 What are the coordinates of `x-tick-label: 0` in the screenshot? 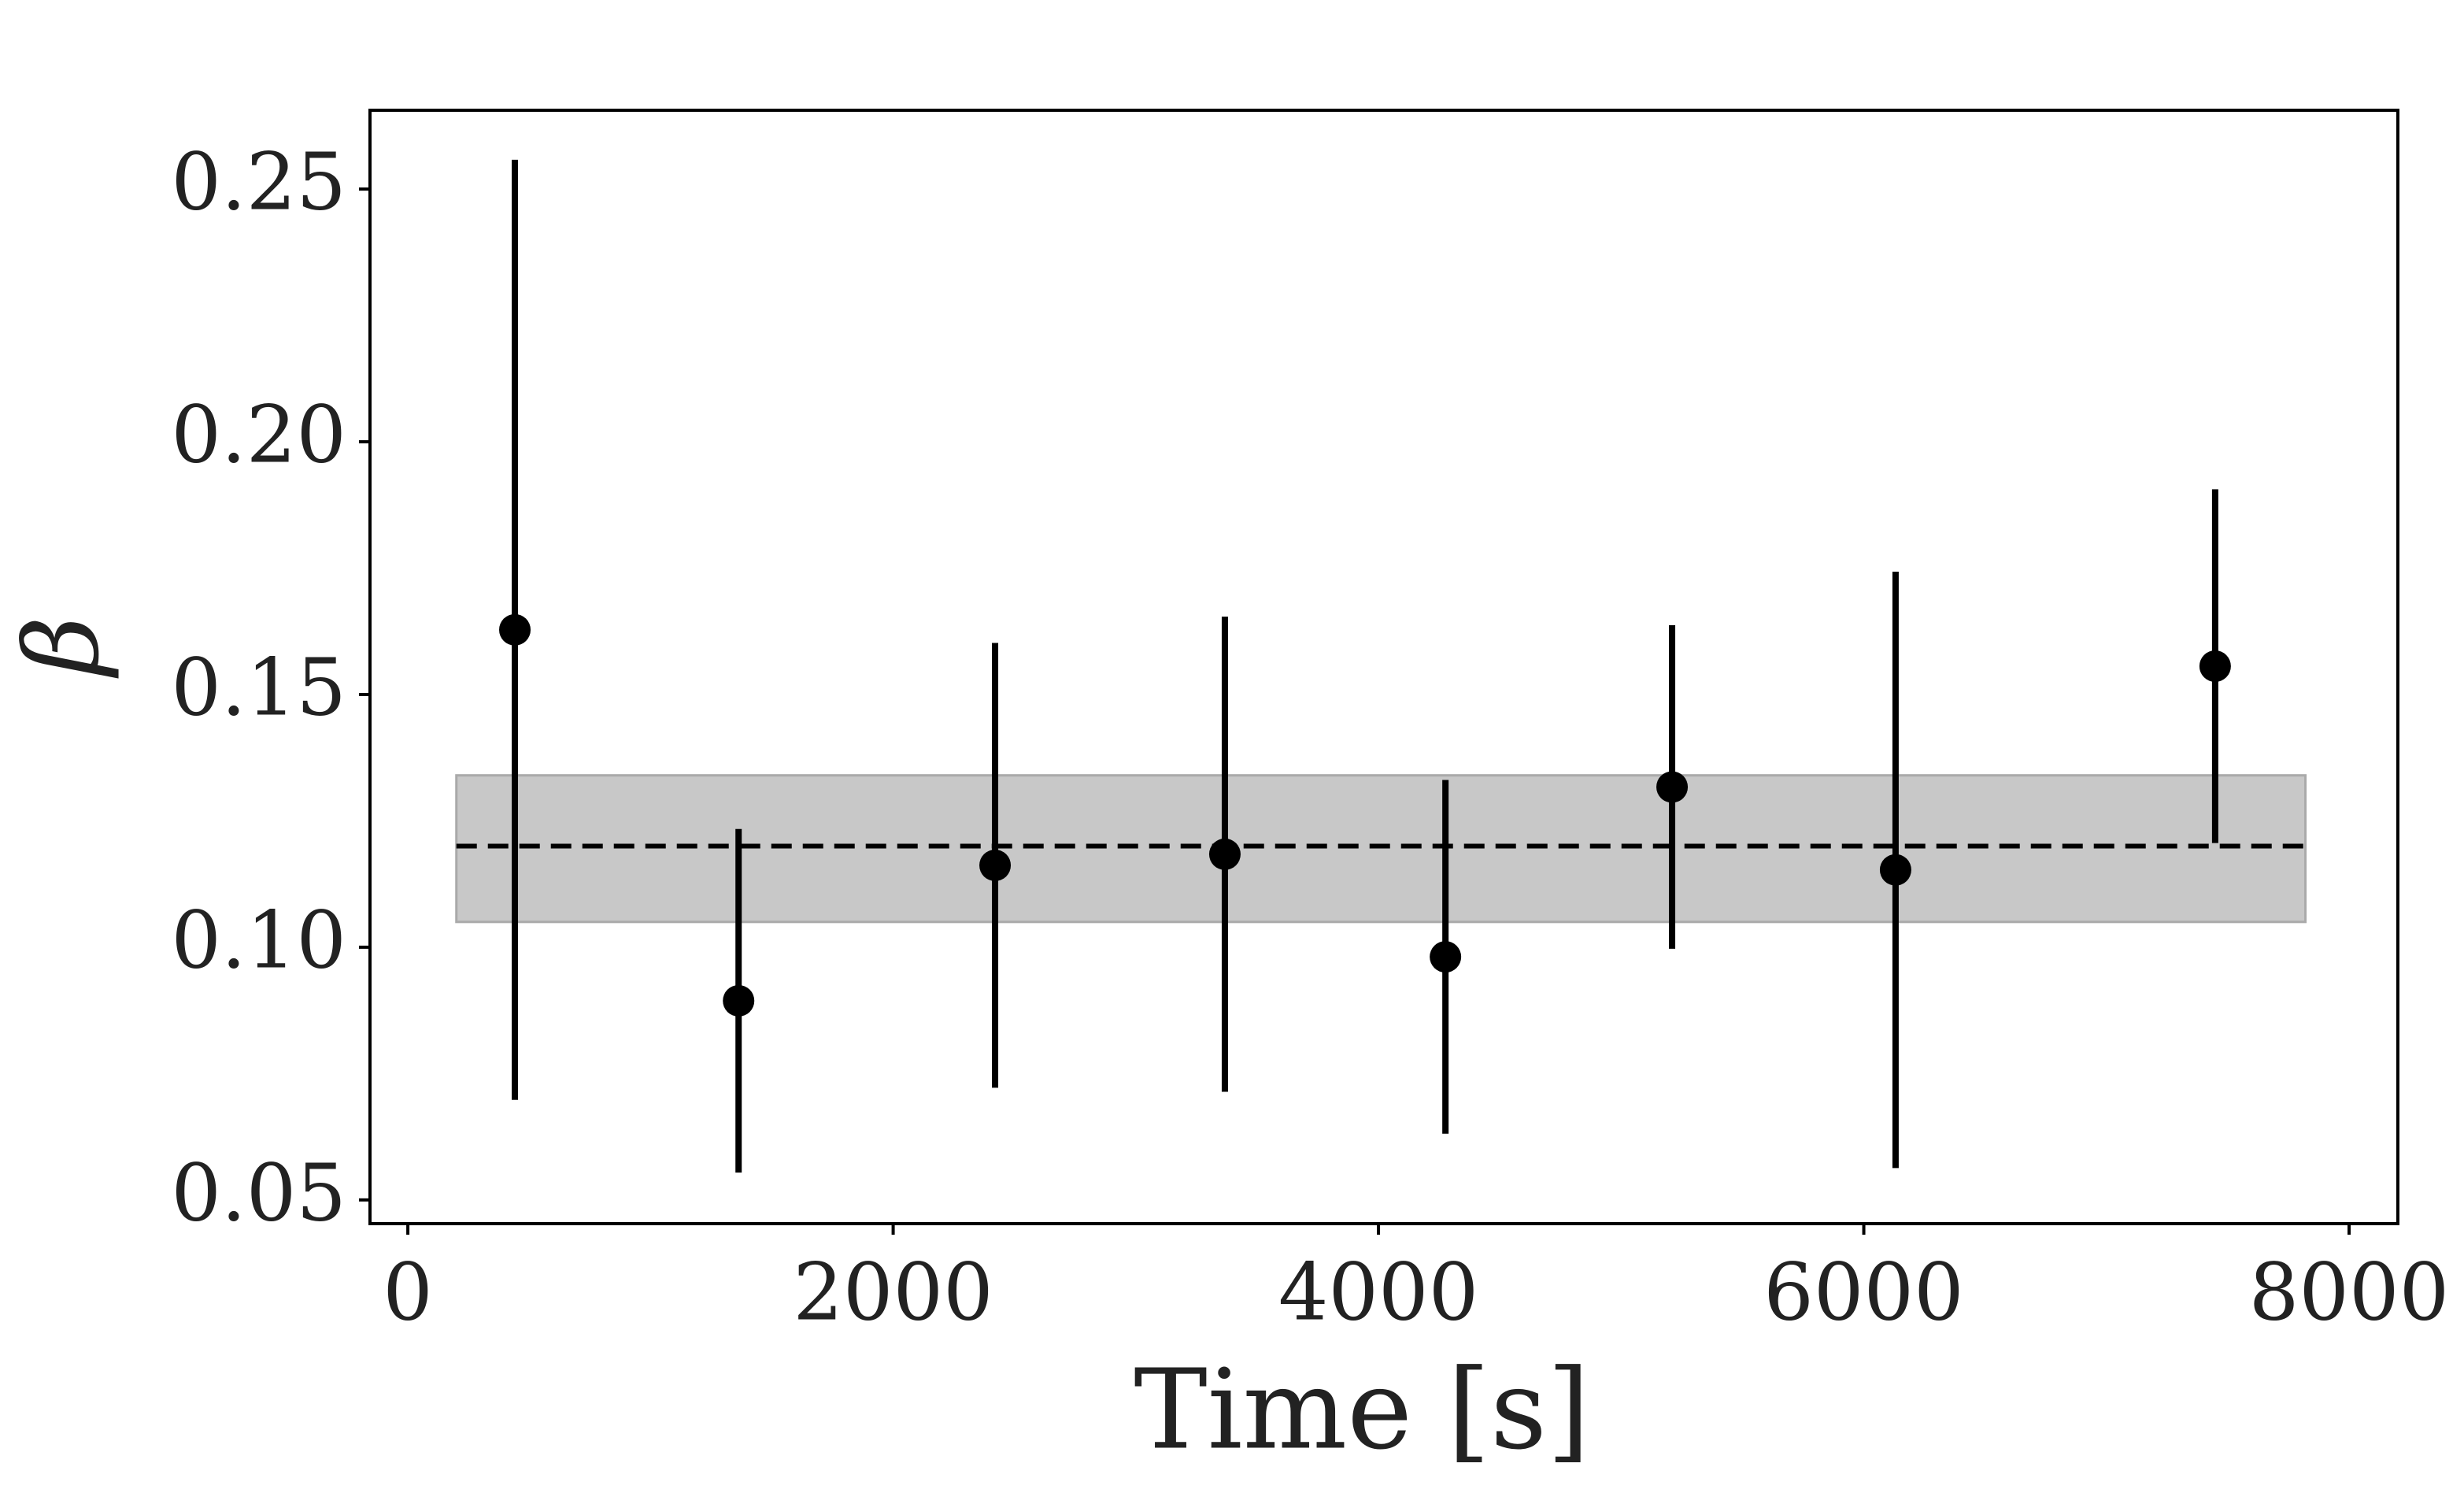 It's located at (408, 1293).